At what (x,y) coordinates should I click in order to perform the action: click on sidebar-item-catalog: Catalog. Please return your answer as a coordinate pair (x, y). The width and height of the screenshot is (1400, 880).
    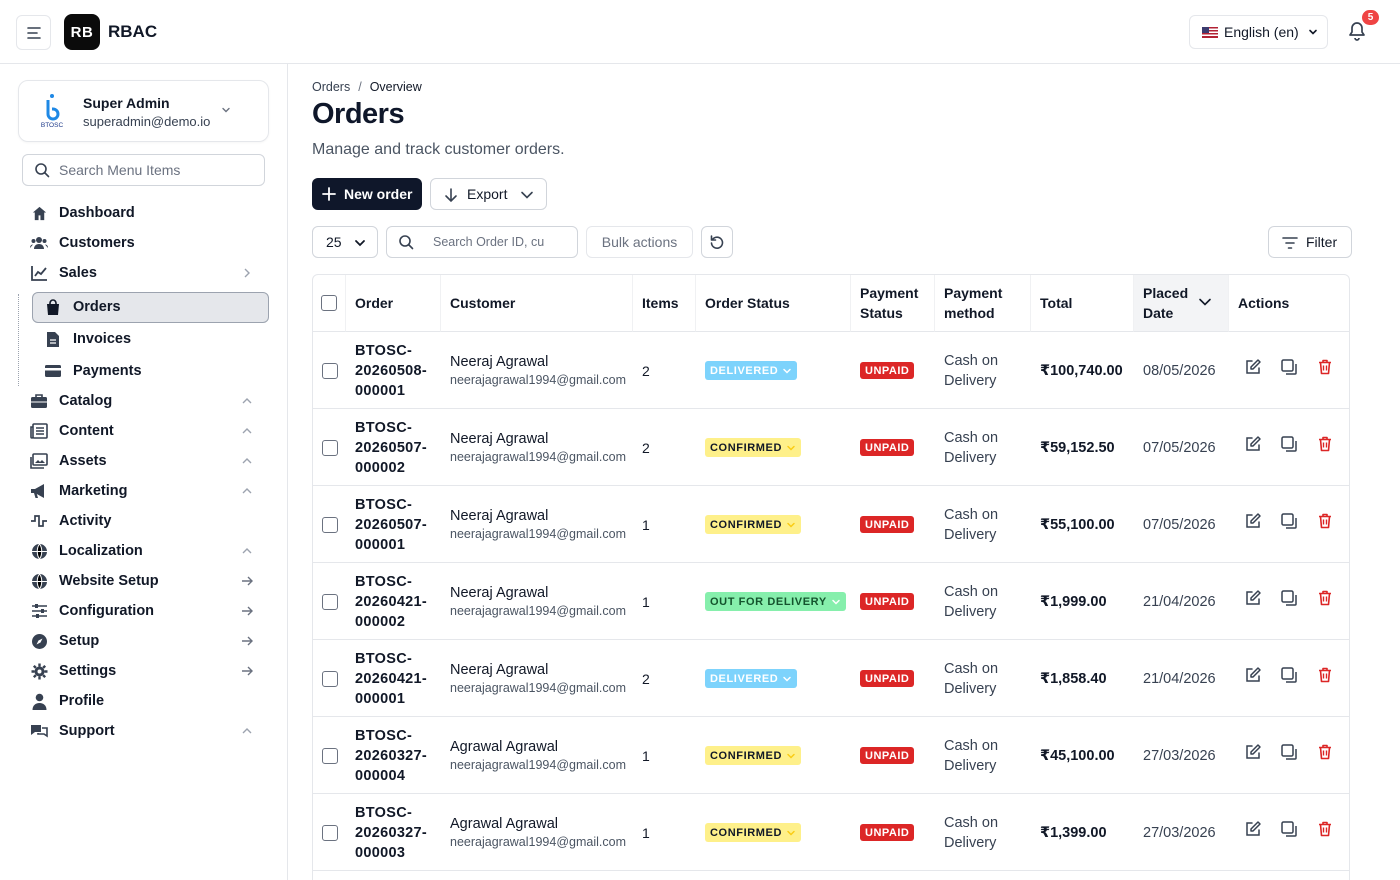
    Looking at the image, I should click on (146, 401).